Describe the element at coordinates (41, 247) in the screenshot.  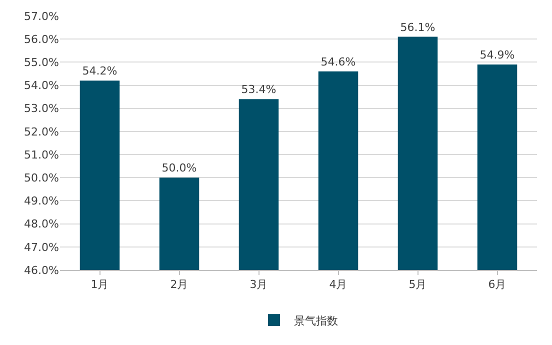
I see `y-tick-label: 47.0%` at that location.